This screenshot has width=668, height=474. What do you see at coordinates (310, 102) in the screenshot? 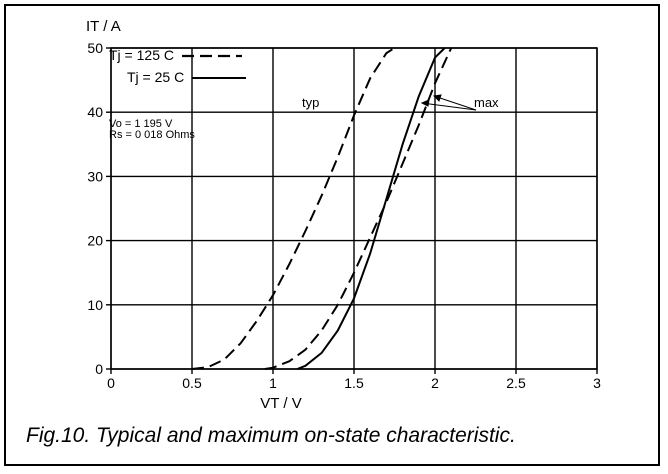
I see `label-typ: typ` at bounding box center [310, 102].